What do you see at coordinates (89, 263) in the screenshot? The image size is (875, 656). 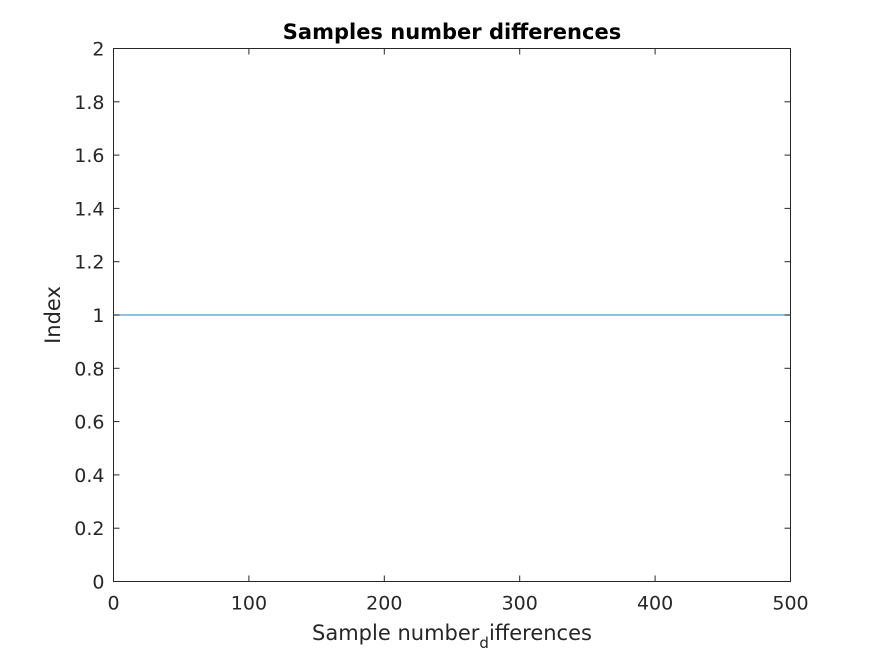 I see `y-tick-label: 1.2` at bounding box center [89, 263].